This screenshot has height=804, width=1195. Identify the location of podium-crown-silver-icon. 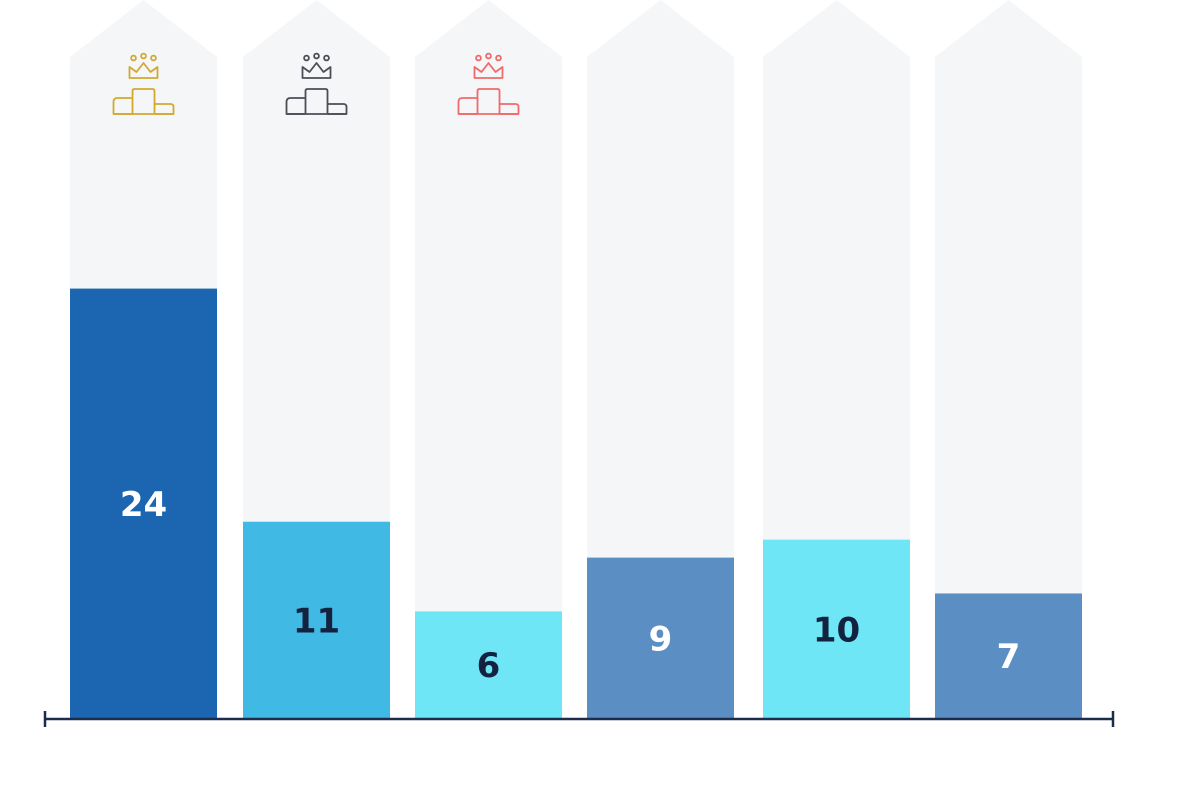
(316, 83).